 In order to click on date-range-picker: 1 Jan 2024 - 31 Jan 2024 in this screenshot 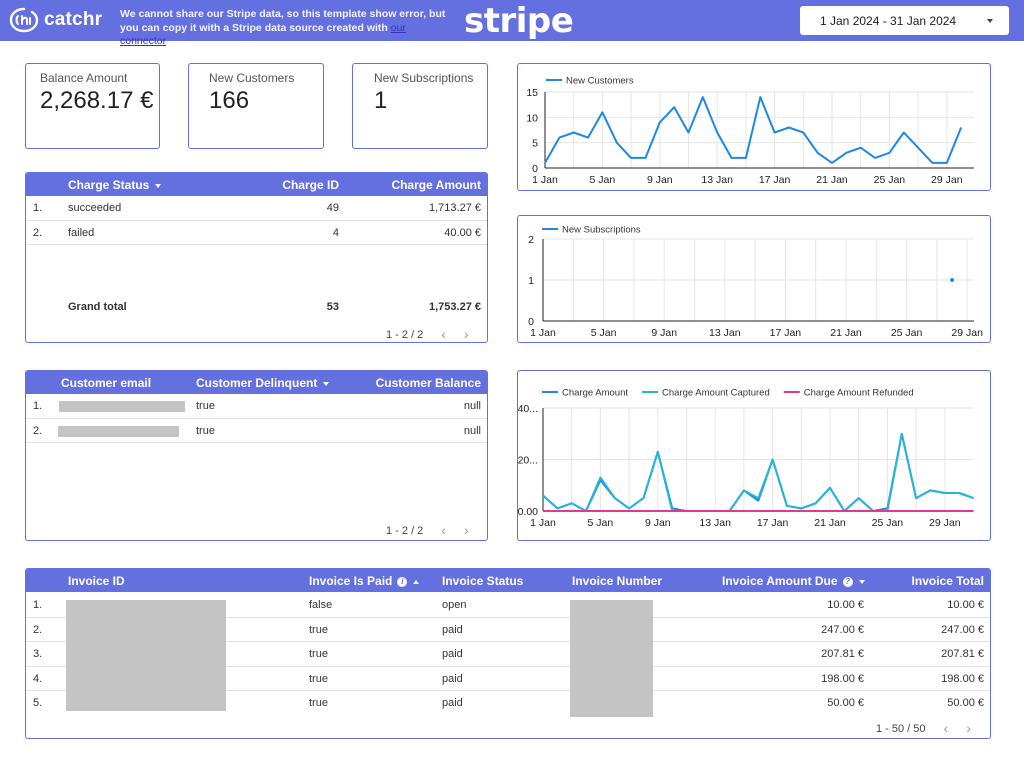, I will do `click(904, 20)`.